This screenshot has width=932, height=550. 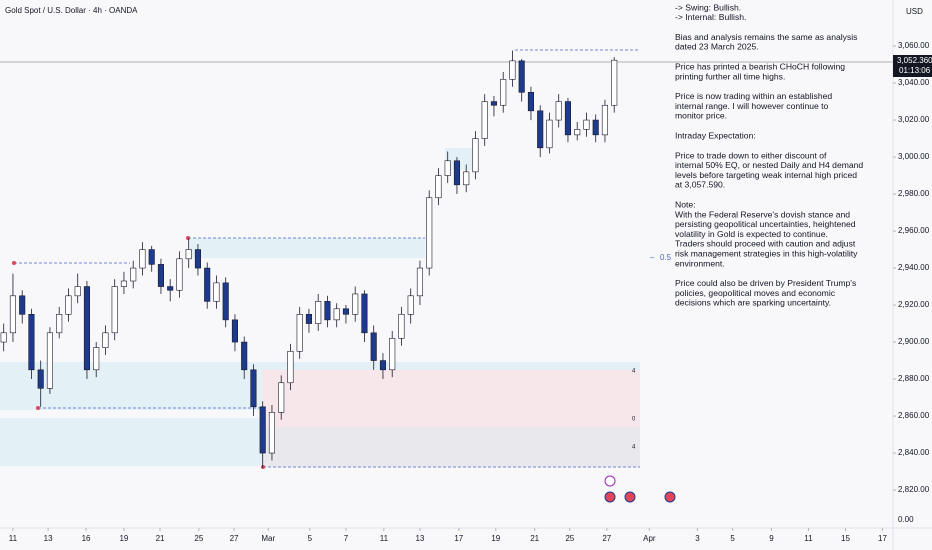 What do you see at coordinates (912, 66) in the screenshot?
I see `price-box` at bounding box center [912, 66].